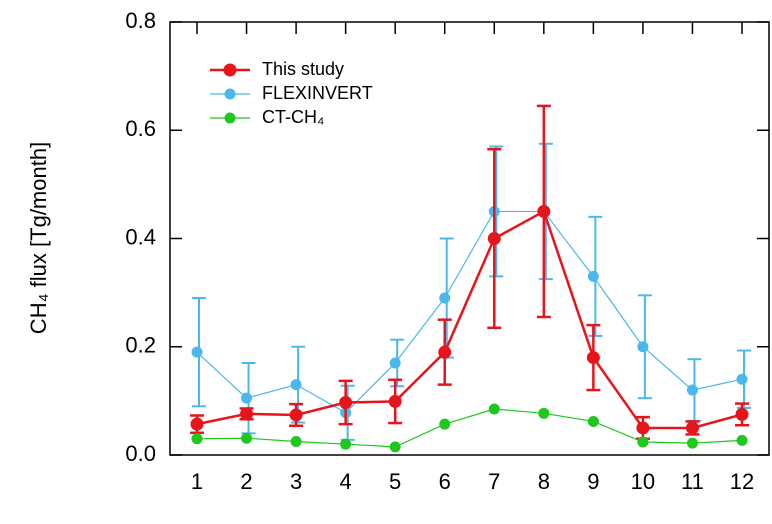  What do you see at coordinates (544, 481) in the screenshot?
I see `x-tick-label: 8` at bounding box center [544, 481].